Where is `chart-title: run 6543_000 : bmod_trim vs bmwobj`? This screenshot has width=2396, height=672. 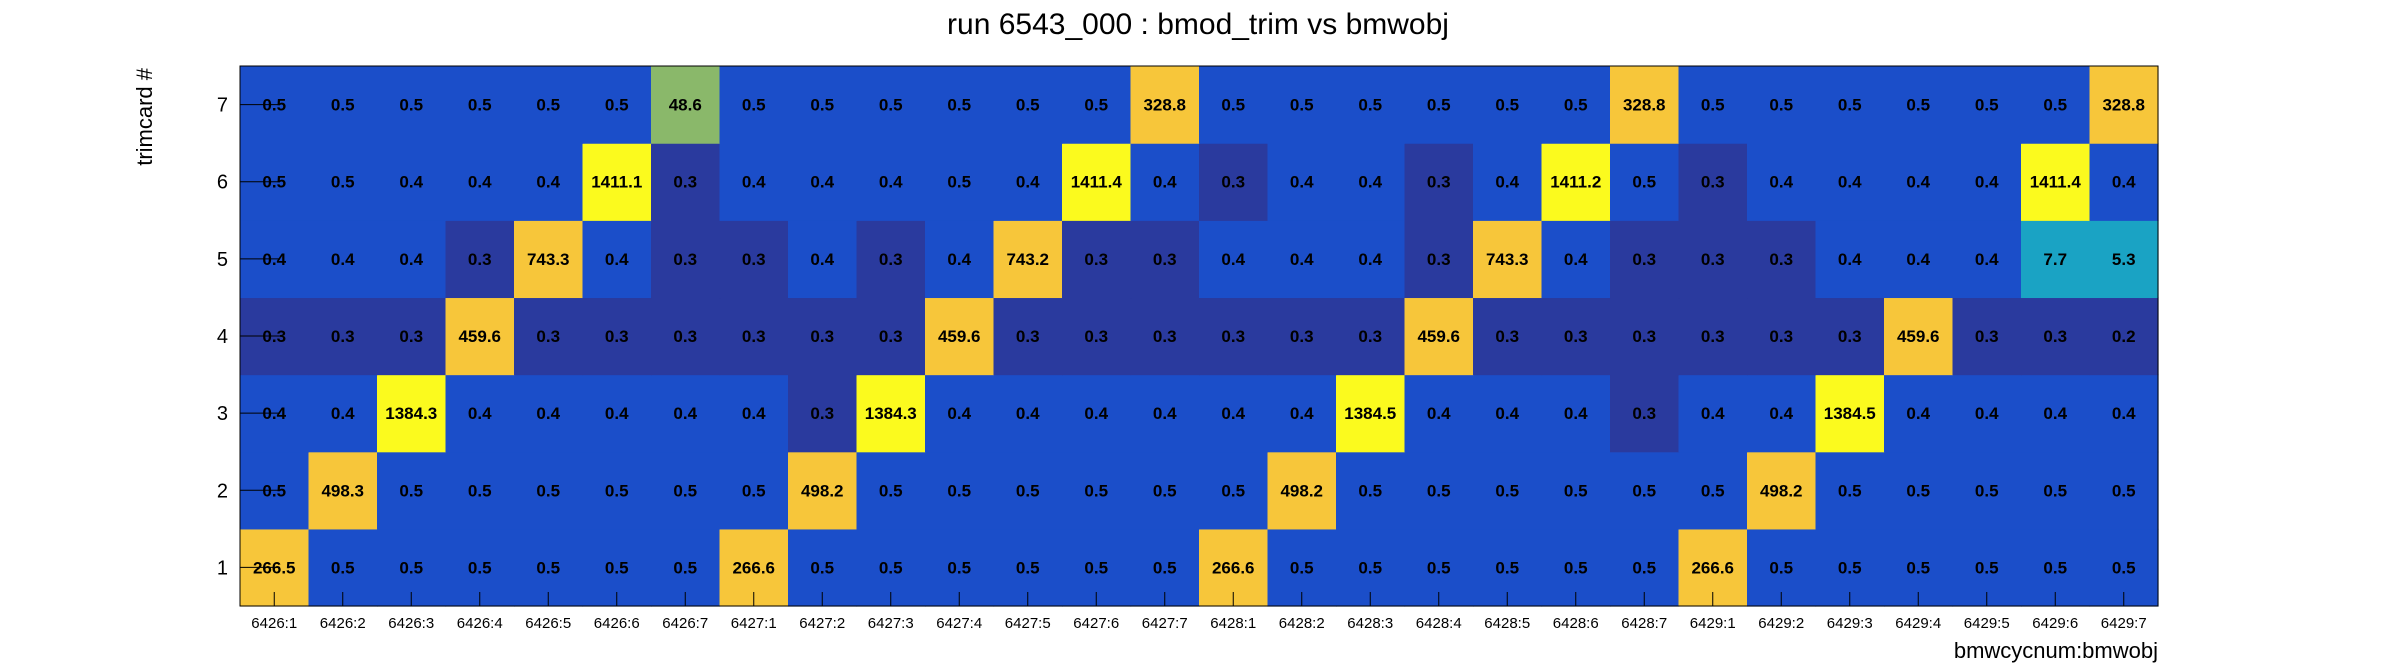 chart-title: run 6543_000 : bmod_trim vs bmwobj is located at coordinates (1198, 24).